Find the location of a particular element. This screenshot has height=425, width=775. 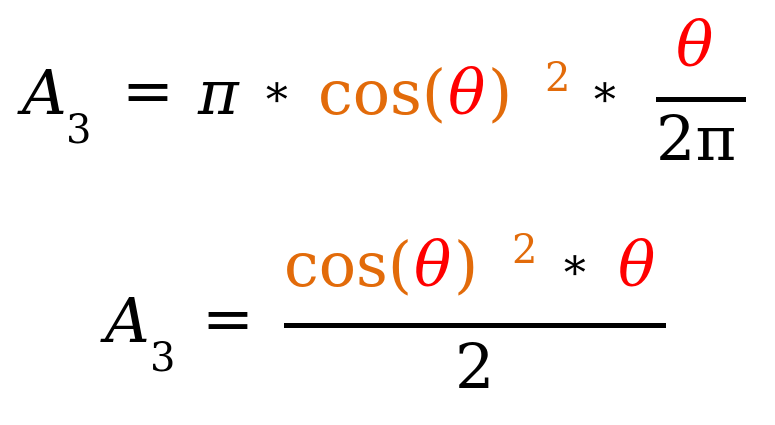

eq1-multiply-sign-1: ∗ is located at coordinates (277, 91).